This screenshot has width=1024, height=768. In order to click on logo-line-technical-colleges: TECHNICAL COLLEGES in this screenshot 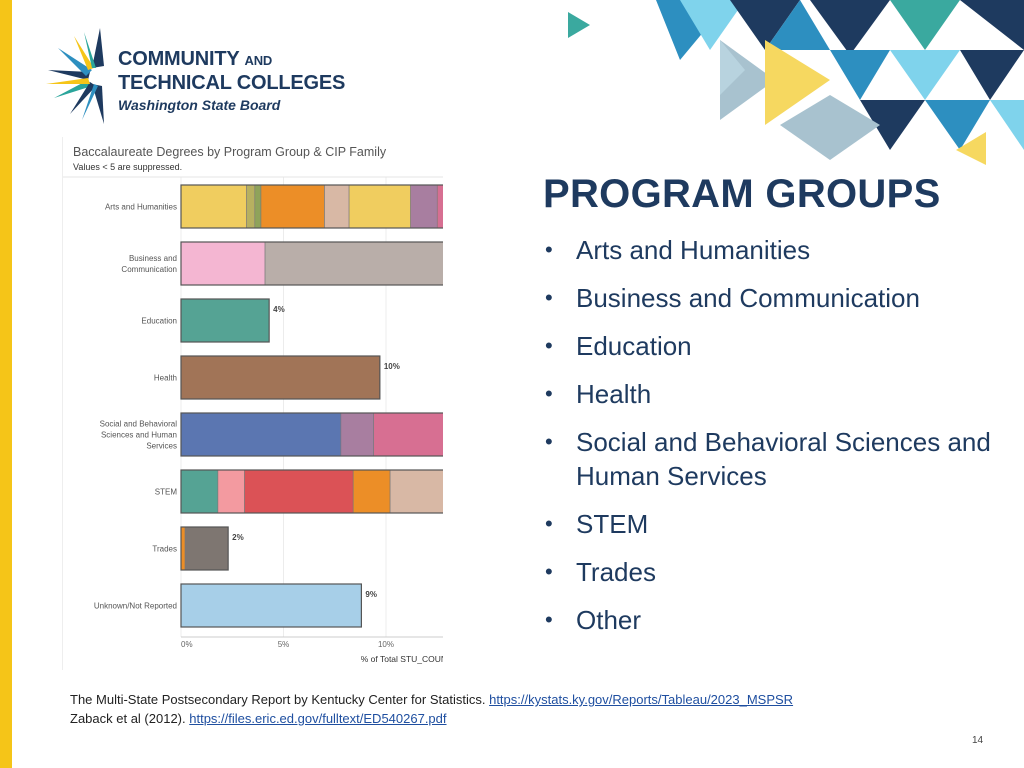, I will do `click(232, 83)`.